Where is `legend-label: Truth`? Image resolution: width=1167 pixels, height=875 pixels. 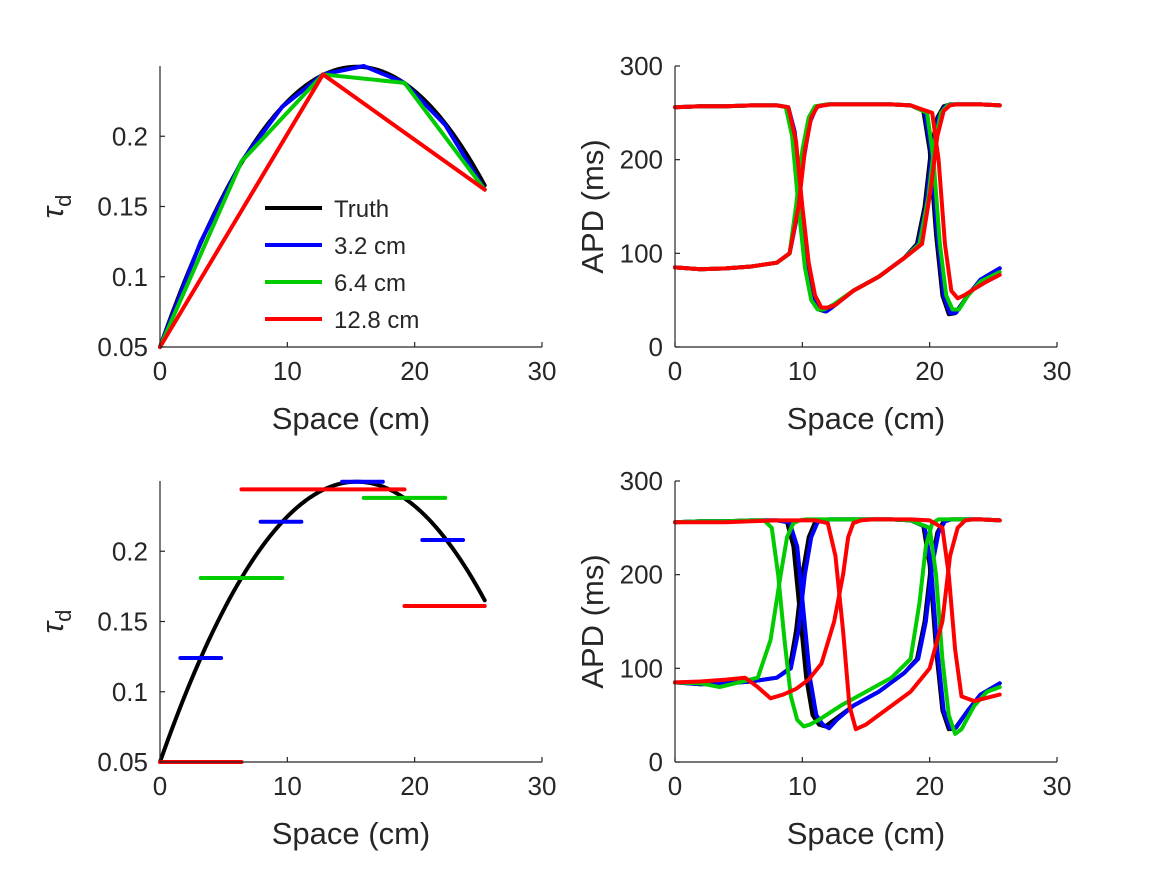
legend-label: Truth is located at coordinates (361, 209).